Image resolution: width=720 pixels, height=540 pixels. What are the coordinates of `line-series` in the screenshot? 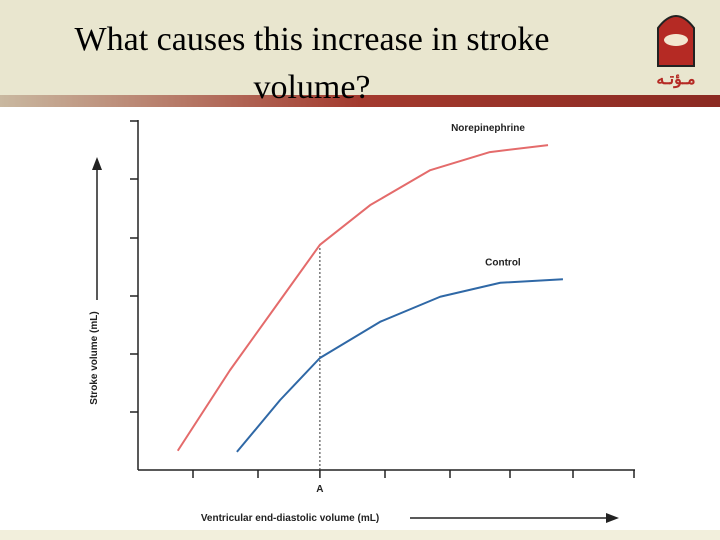 It's located at (399, 365).